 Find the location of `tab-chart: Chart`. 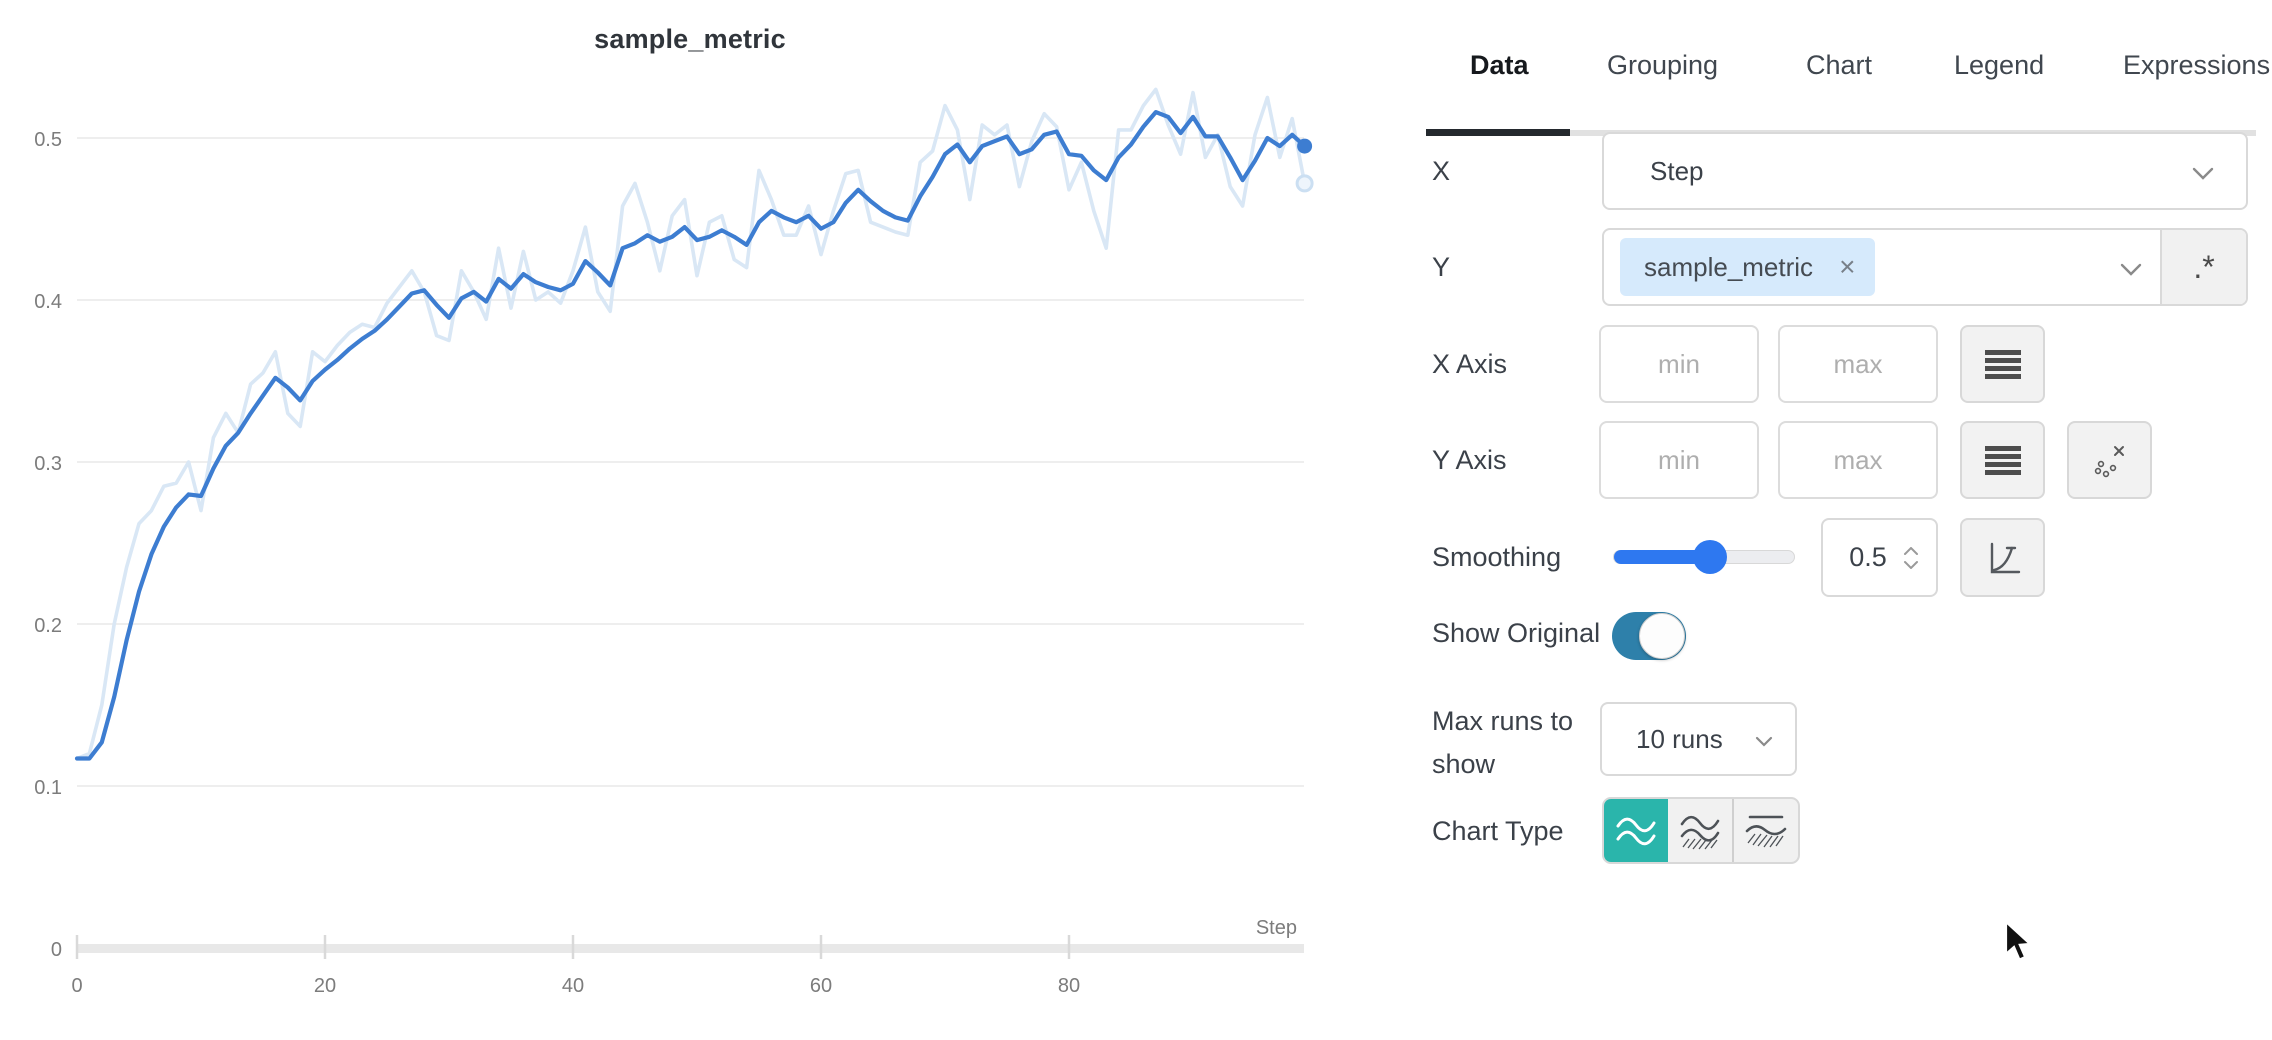

tab-chart: Chart is located at coordinates (1839, 65).